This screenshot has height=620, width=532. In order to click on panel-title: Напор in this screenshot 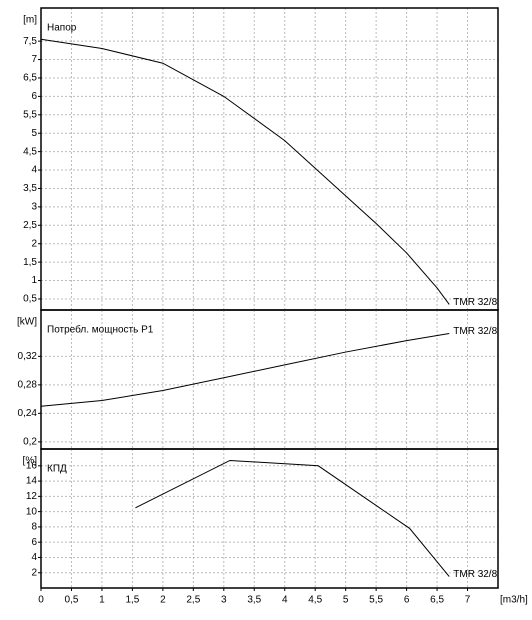, I will do `click(62, 28)`.